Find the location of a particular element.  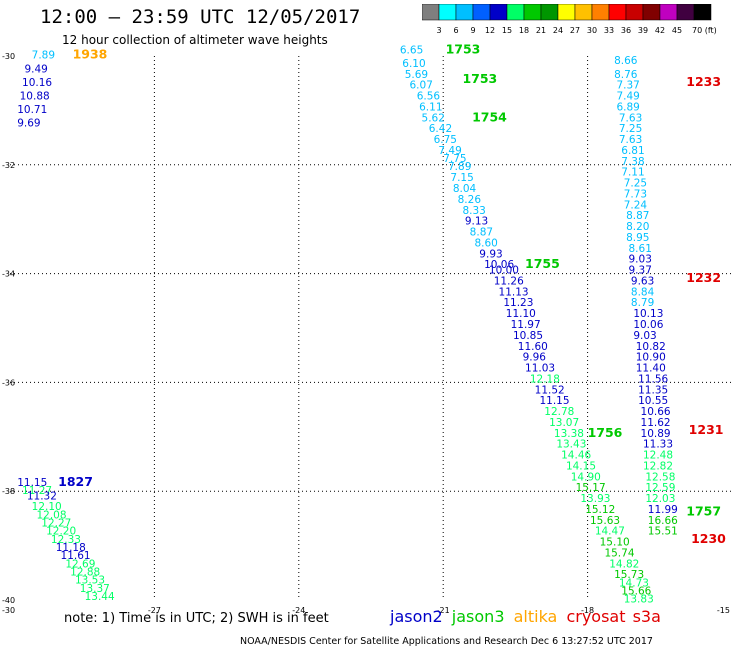

wave-height-label: 13.53 is located at coordinates (90, 581).